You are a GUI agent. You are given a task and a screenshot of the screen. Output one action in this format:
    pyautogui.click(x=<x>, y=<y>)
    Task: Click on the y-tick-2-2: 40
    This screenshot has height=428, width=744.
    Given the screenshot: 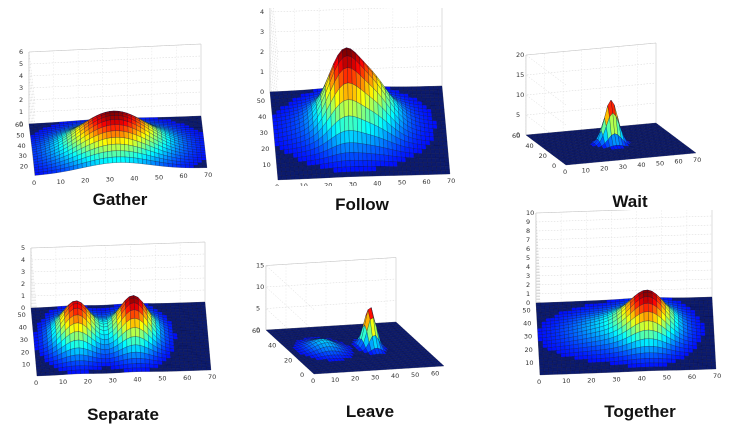 What is the action you would take?
    pyautogui.click(x=529, y=146)
    